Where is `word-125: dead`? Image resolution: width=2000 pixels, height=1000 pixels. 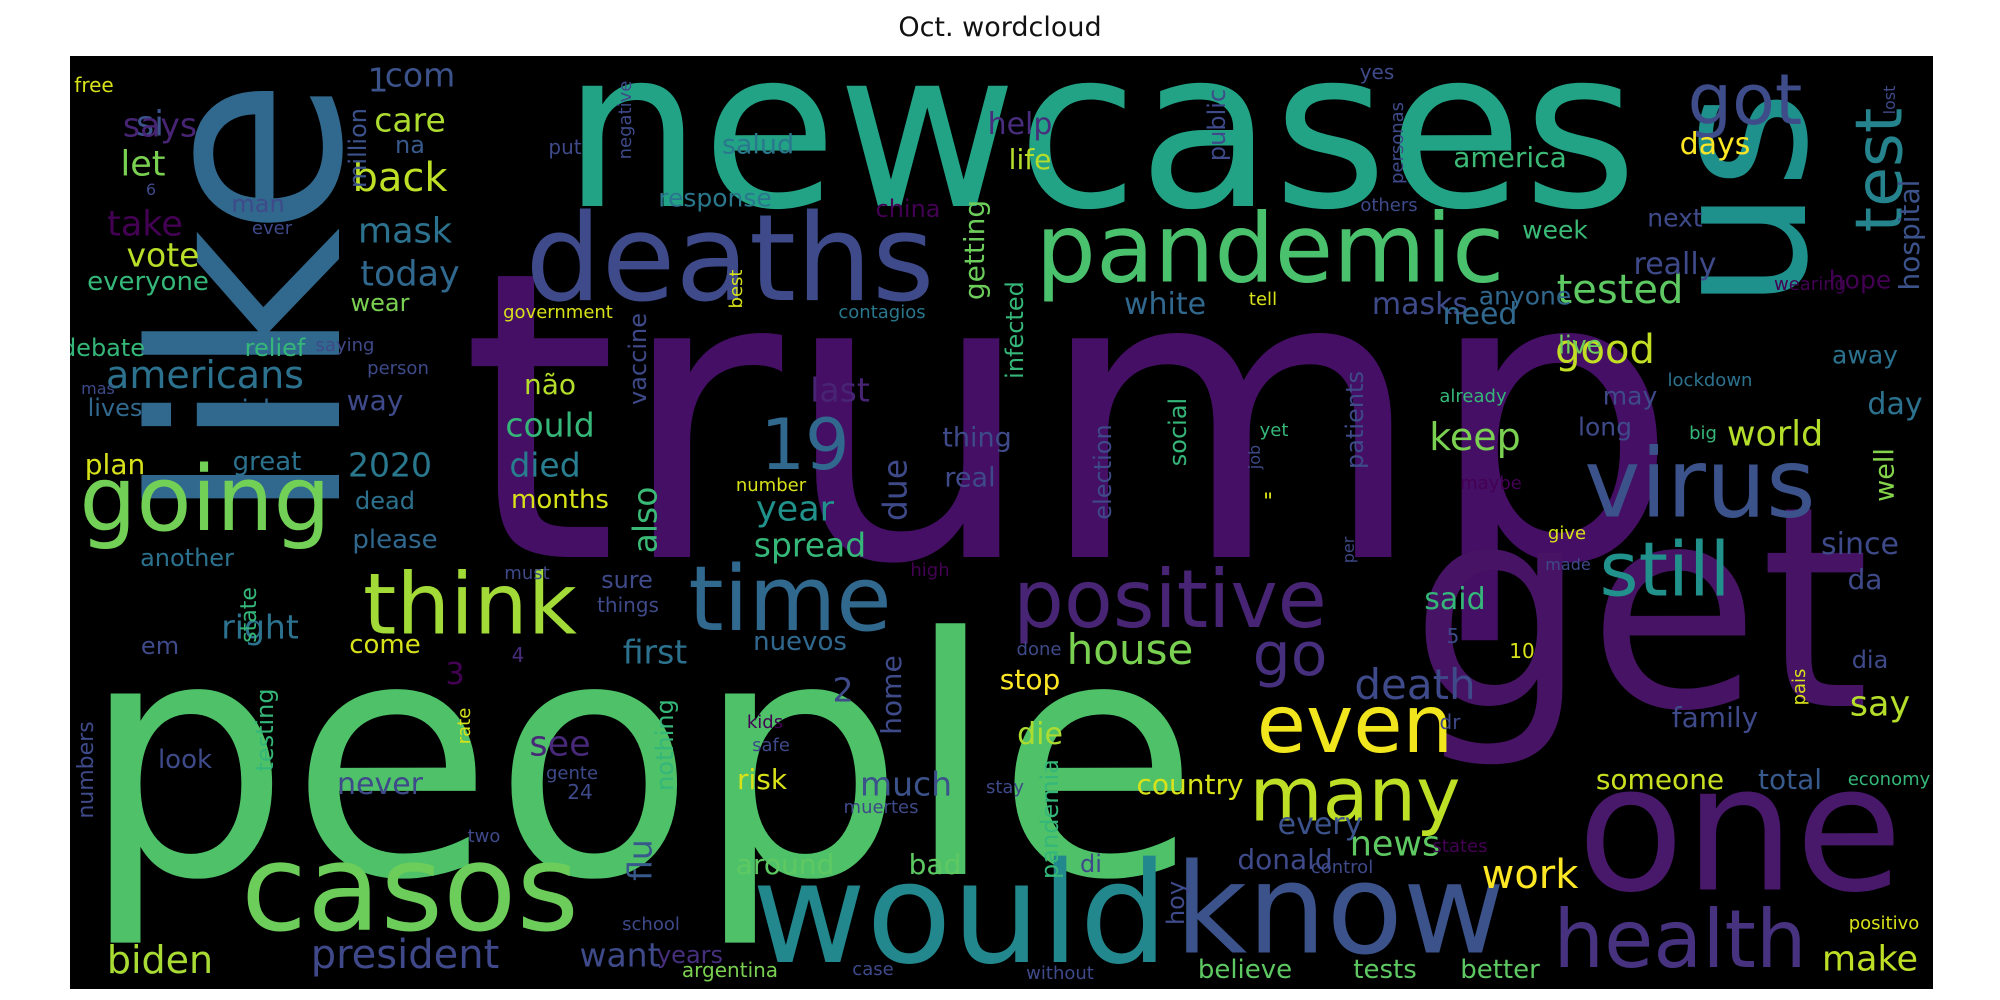 word-125: dead is located at coordinates (385, 501).